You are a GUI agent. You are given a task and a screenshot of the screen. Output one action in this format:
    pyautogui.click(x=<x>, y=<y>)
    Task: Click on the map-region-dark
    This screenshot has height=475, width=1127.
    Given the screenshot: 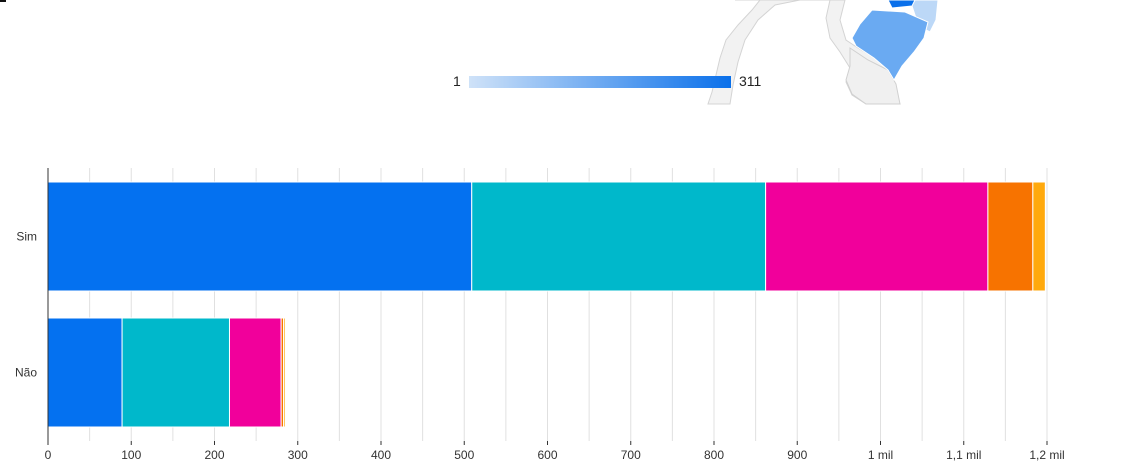 What is the action you would take?
    pyautogui.click(x=901, y=4)
    